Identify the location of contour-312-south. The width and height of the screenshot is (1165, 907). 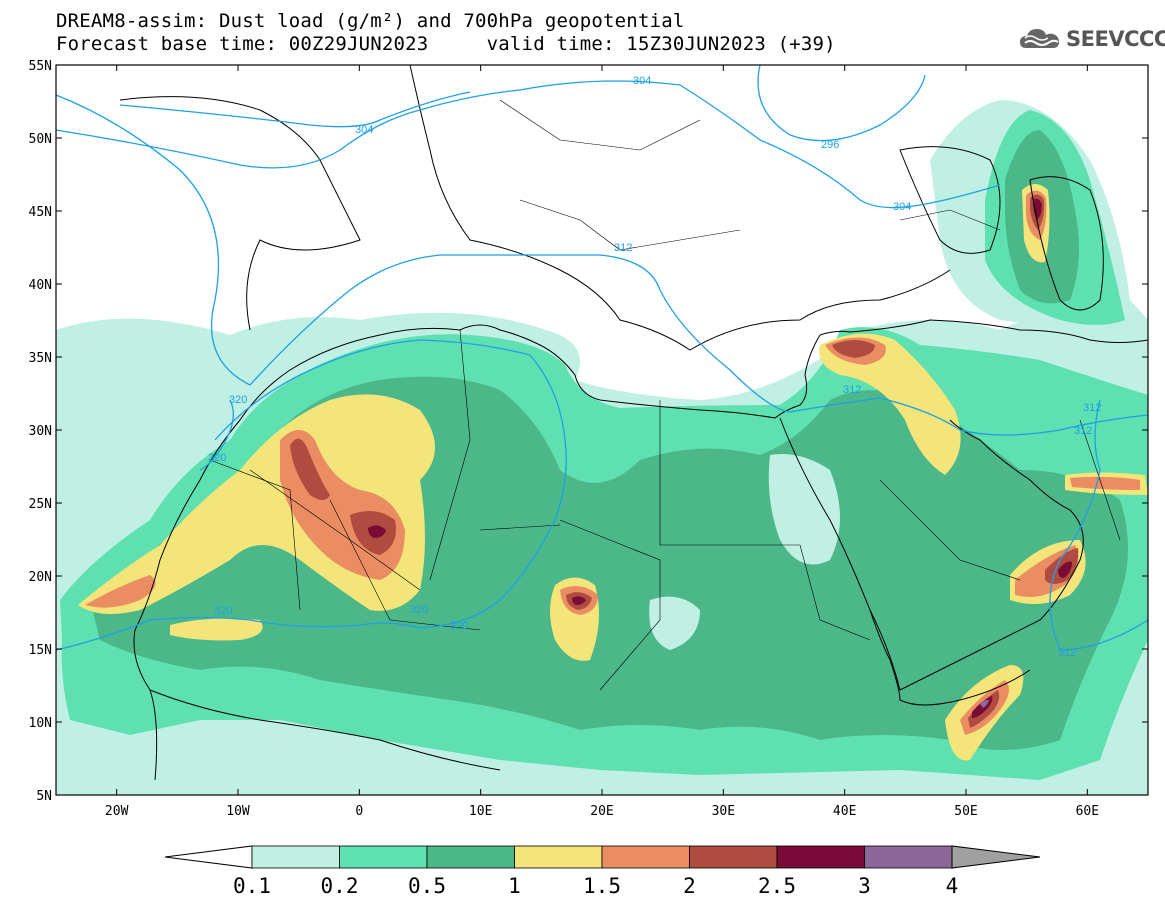
(1098, 525).